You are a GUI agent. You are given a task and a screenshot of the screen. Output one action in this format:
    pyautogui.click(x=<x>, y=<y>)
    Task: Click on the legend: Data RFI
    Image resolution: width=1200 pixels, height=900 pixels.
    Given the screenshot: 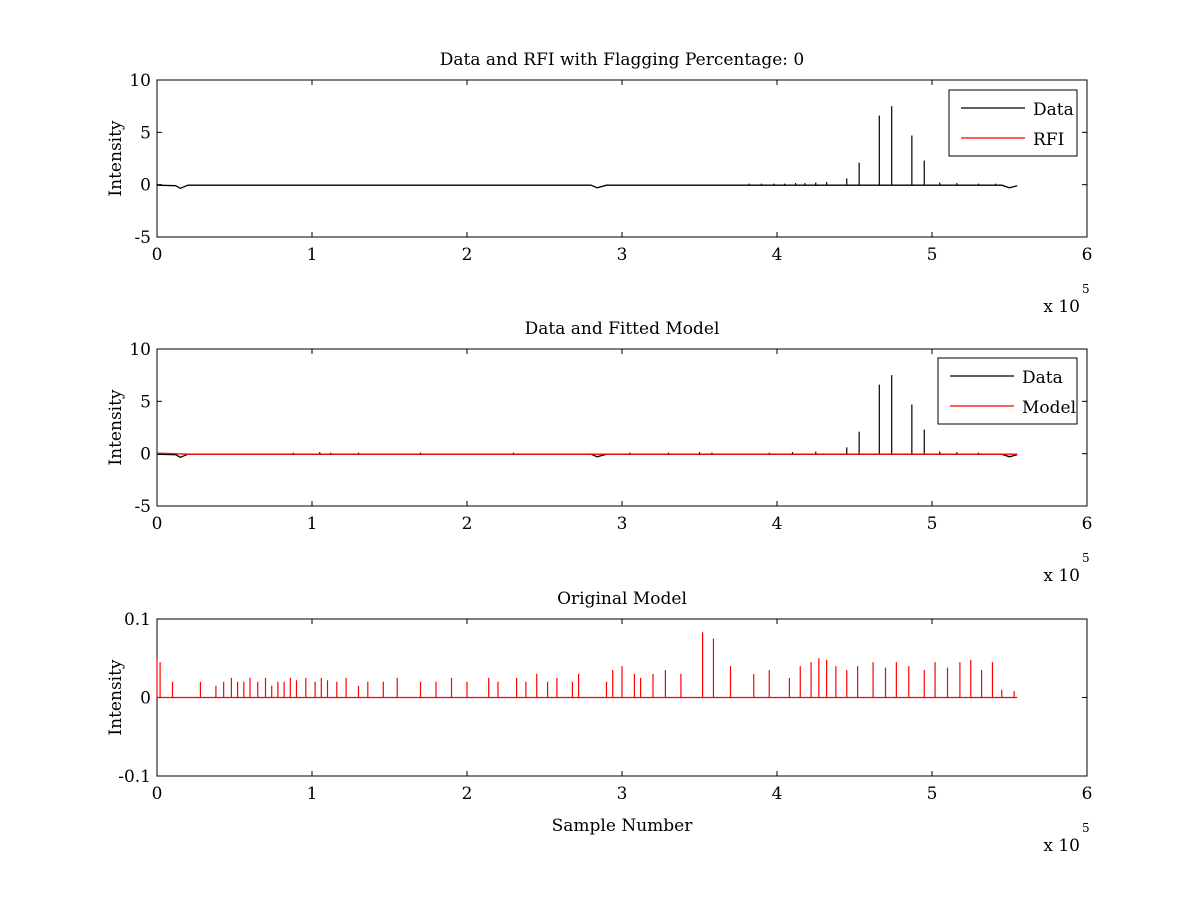 What is the action you would take?
    pyautogui.click(x=1013, y=123)
    